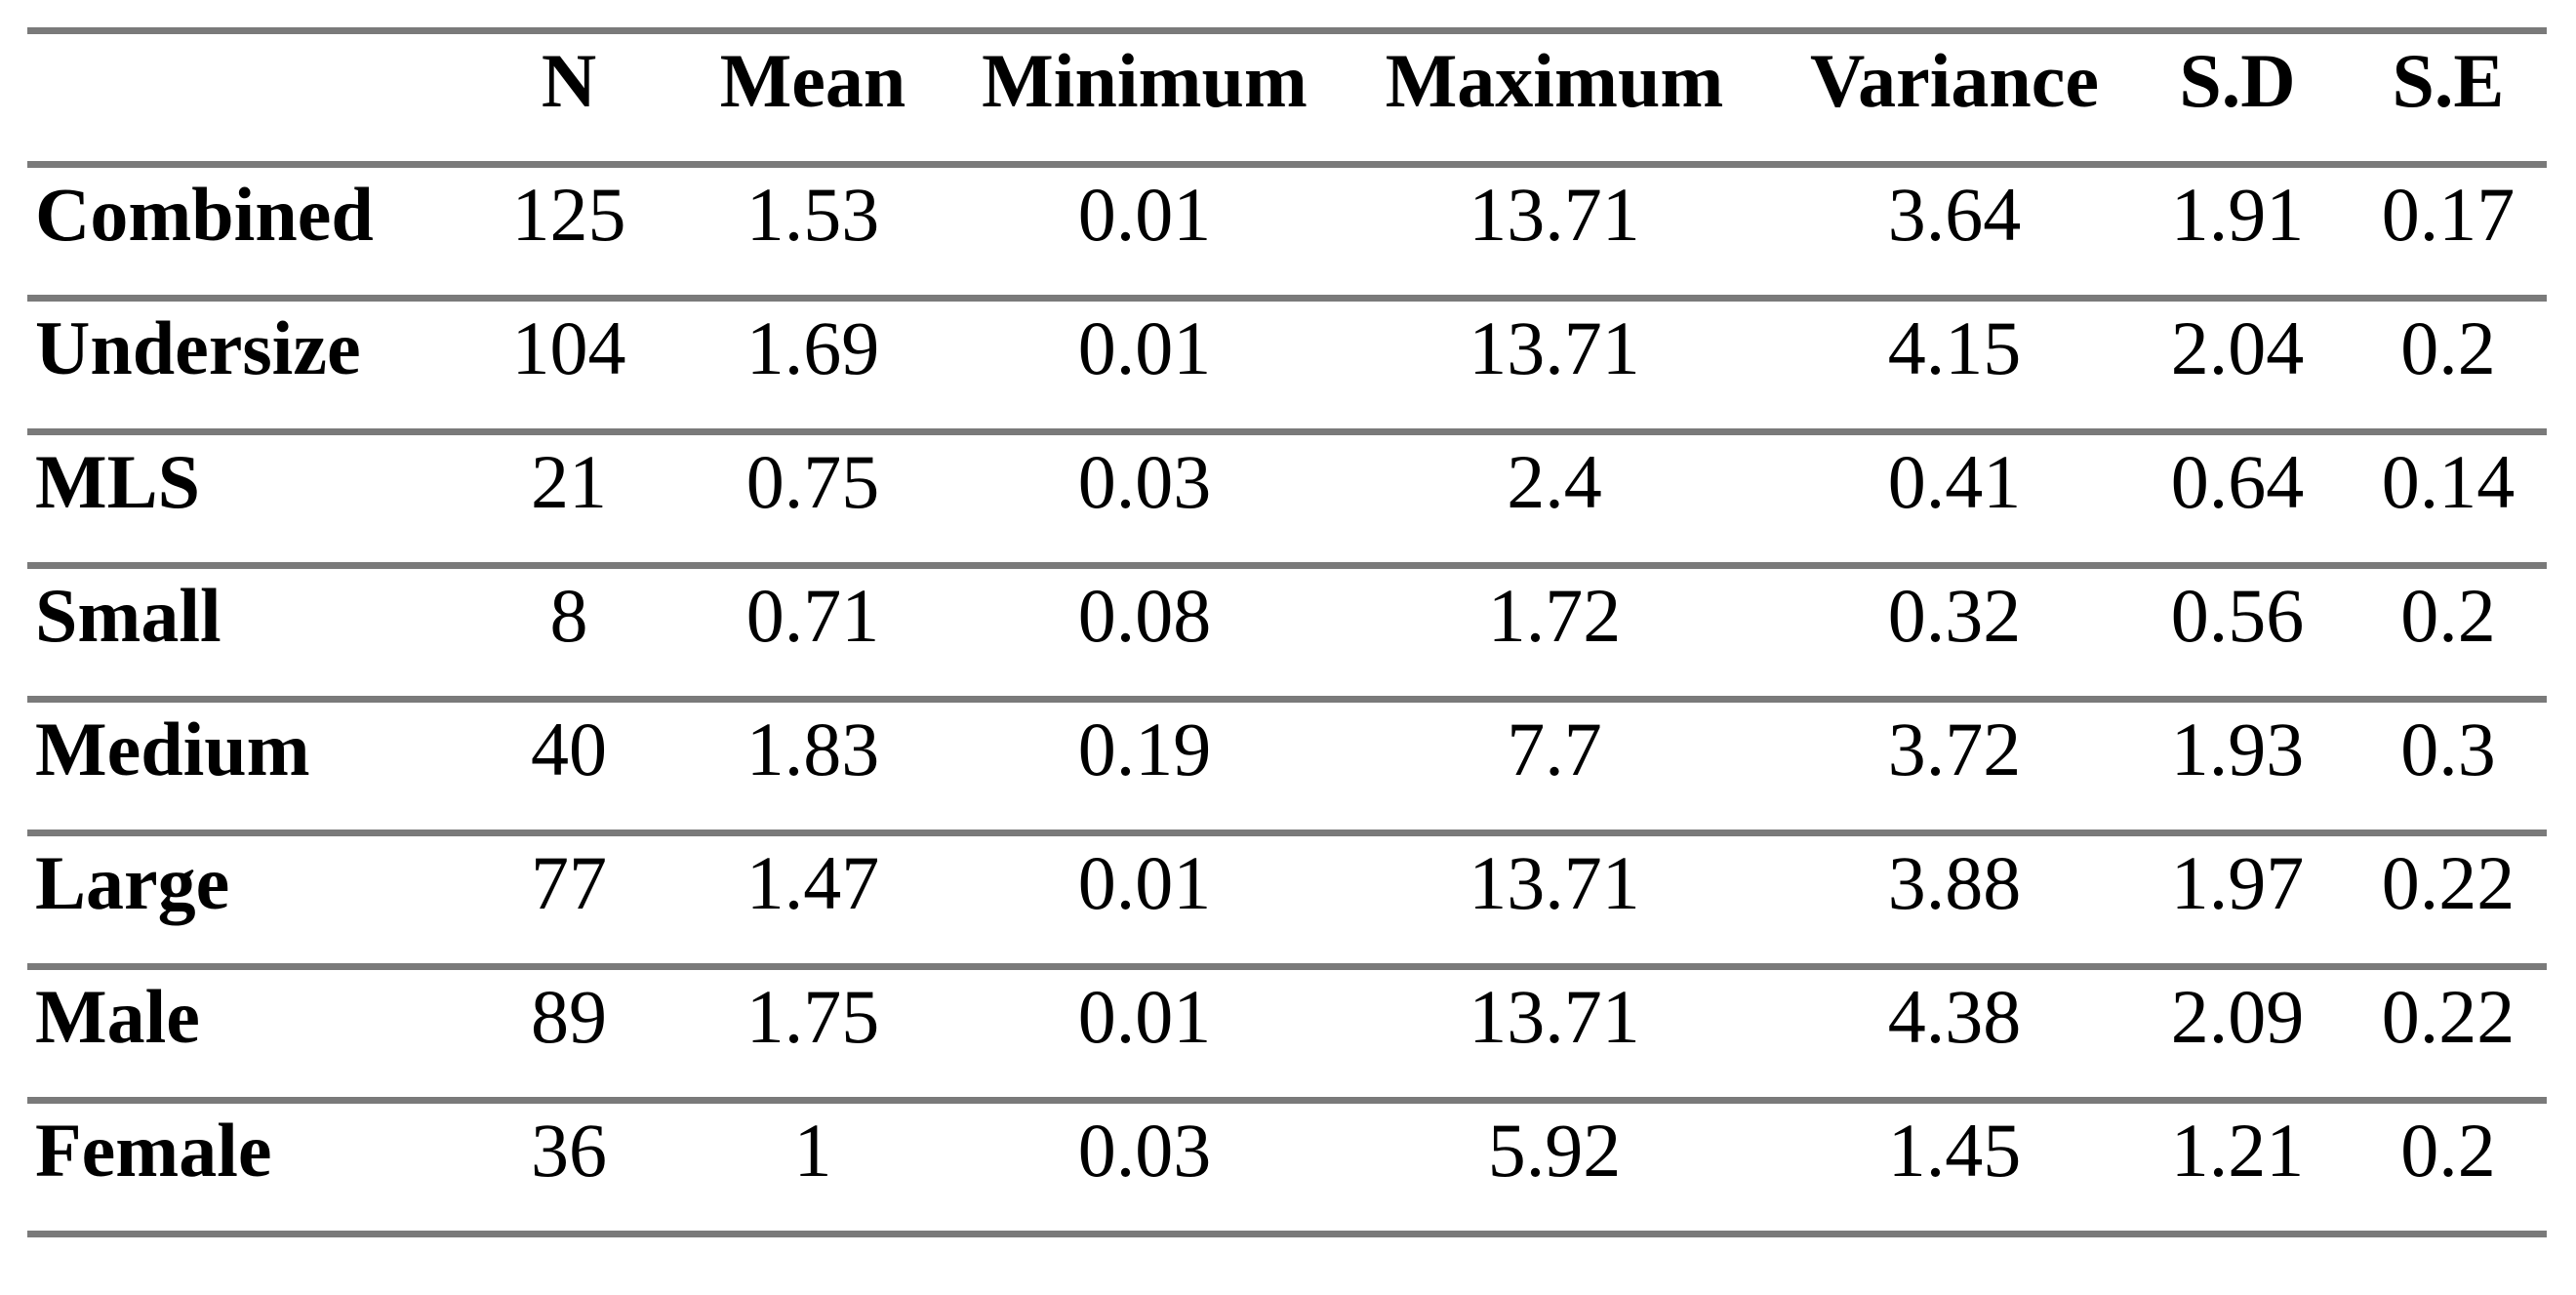 The image size is (2576, 1295). Describe the element at coordinates (2237, 749) in the screenshot. I see `cell-value: 1.93` at that location.